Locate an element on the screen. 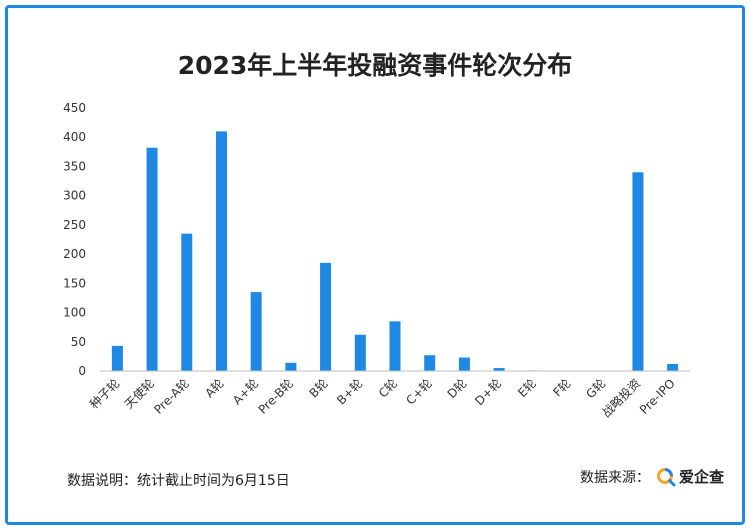  x-tick-label: F轮 is located at coordinates (561, 387).